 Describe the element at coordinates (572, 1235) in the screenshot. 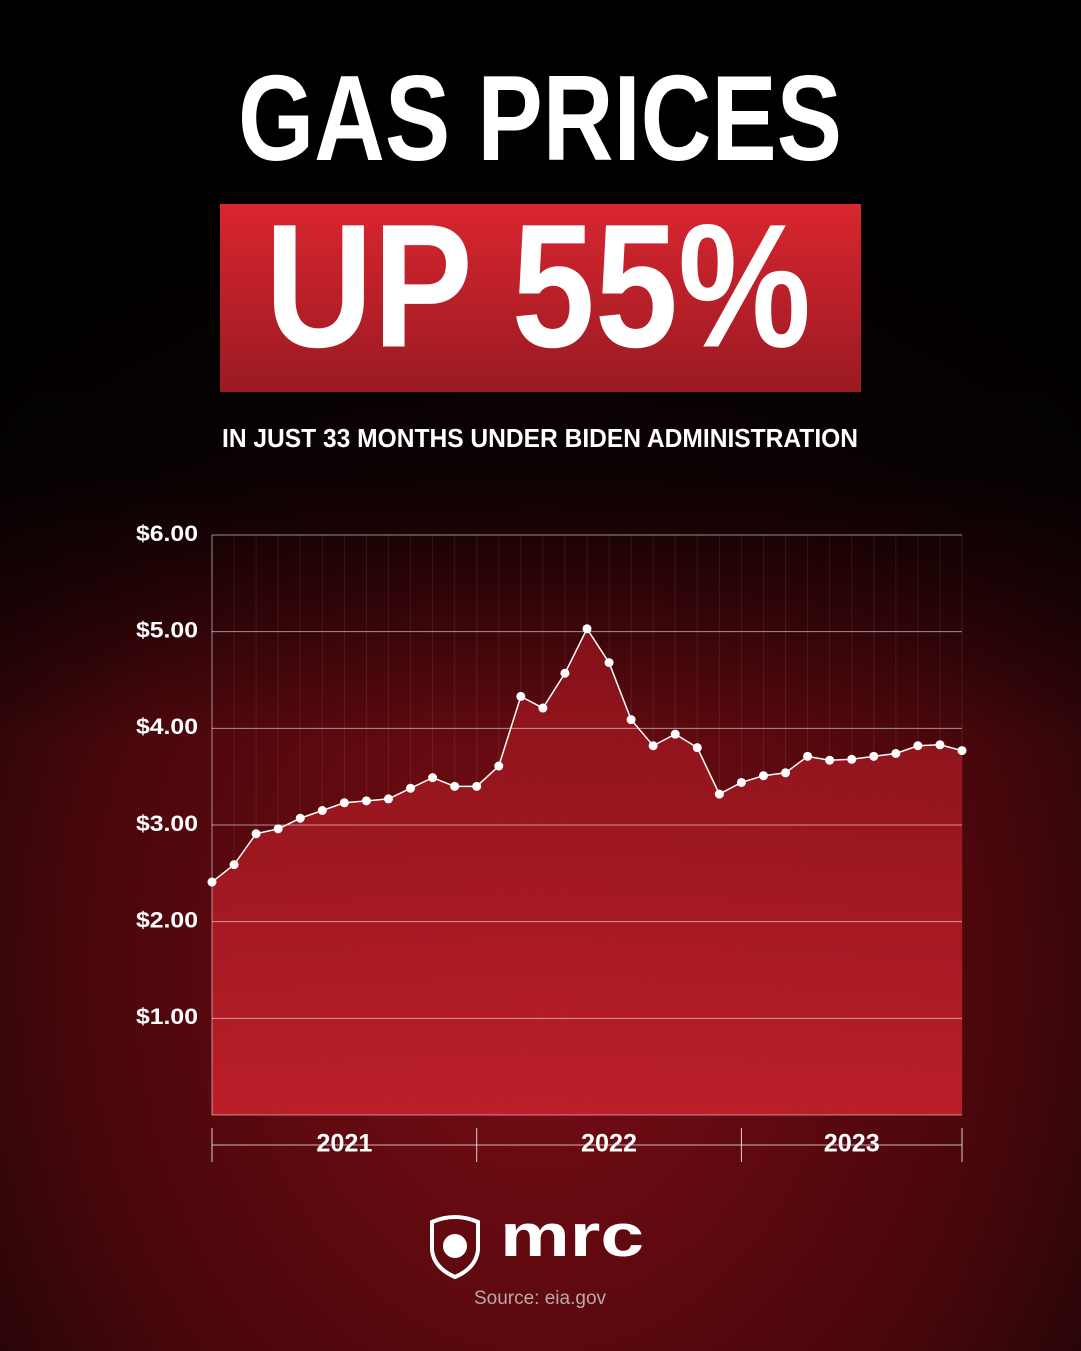

I see `brand: mrc` at that location.